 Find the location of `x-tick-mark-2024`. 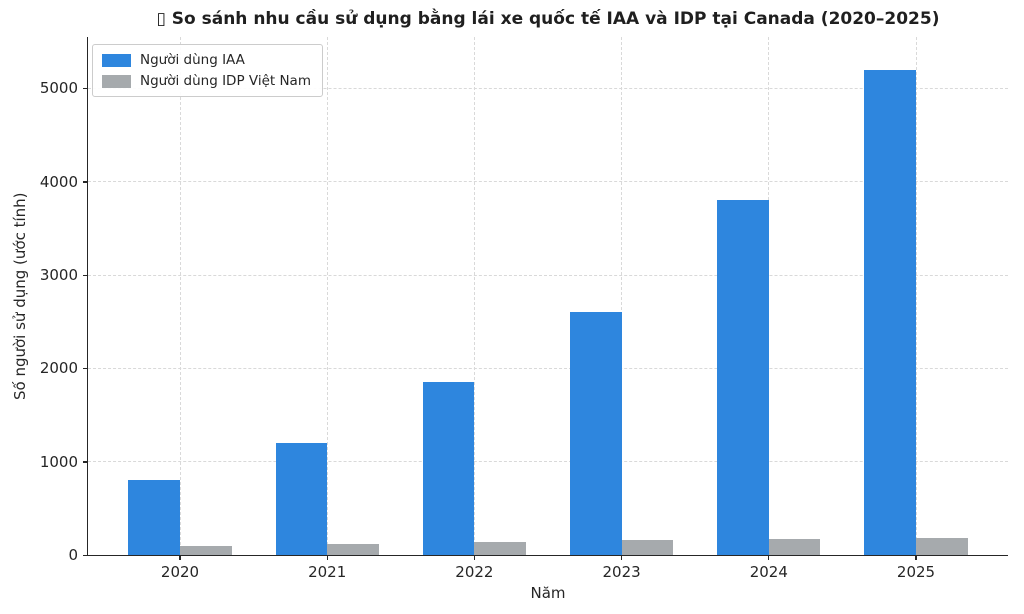

x-tick-mark-2024 is located at coordinates (769, 557).